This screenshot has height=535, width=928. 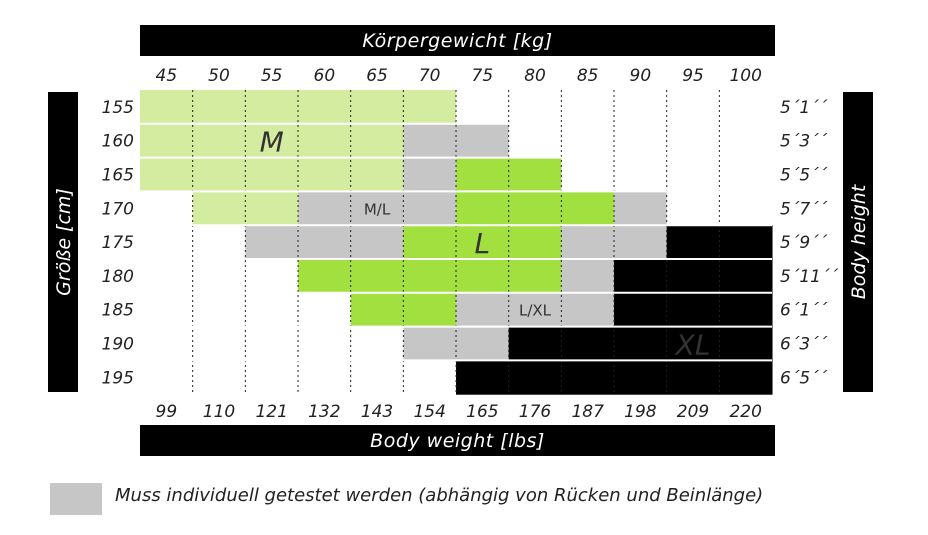 What do you see at coordinates (745, 76) in the screenshot?
I see `tick-label-kg: 100` at bounding box center [745, 76].